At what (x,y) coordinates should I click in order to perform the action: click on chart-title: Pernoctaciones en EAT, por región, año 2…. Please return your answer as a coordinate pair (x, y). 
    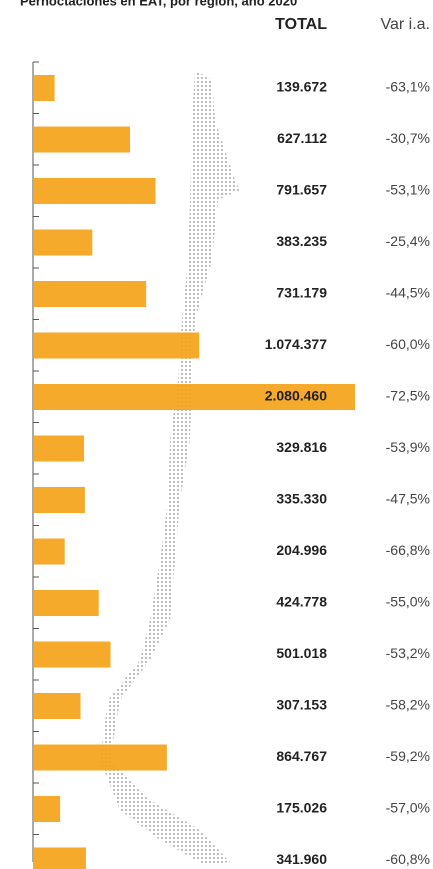
    Looking at the image, I should click on (158, 4).